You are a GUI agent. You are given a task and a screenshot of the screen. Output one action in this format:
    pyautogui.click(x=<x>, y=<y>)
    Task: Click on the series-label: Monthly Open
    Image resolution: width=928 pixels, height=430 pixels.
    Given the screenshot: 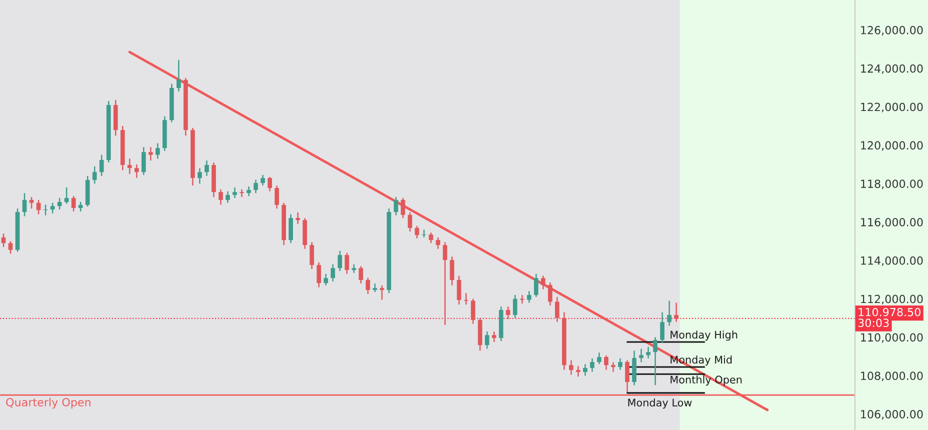 What is the action you would take?
    pyautogui.click(x=706, y=381)
    